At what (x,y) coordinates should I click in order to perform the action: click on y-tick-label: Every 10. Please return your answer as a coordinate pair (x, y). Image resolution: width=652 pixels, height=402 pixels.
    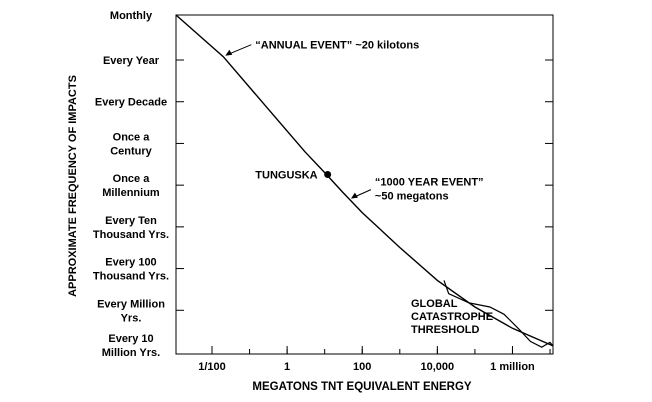
    Looking at the image, I should click on (130, 339).